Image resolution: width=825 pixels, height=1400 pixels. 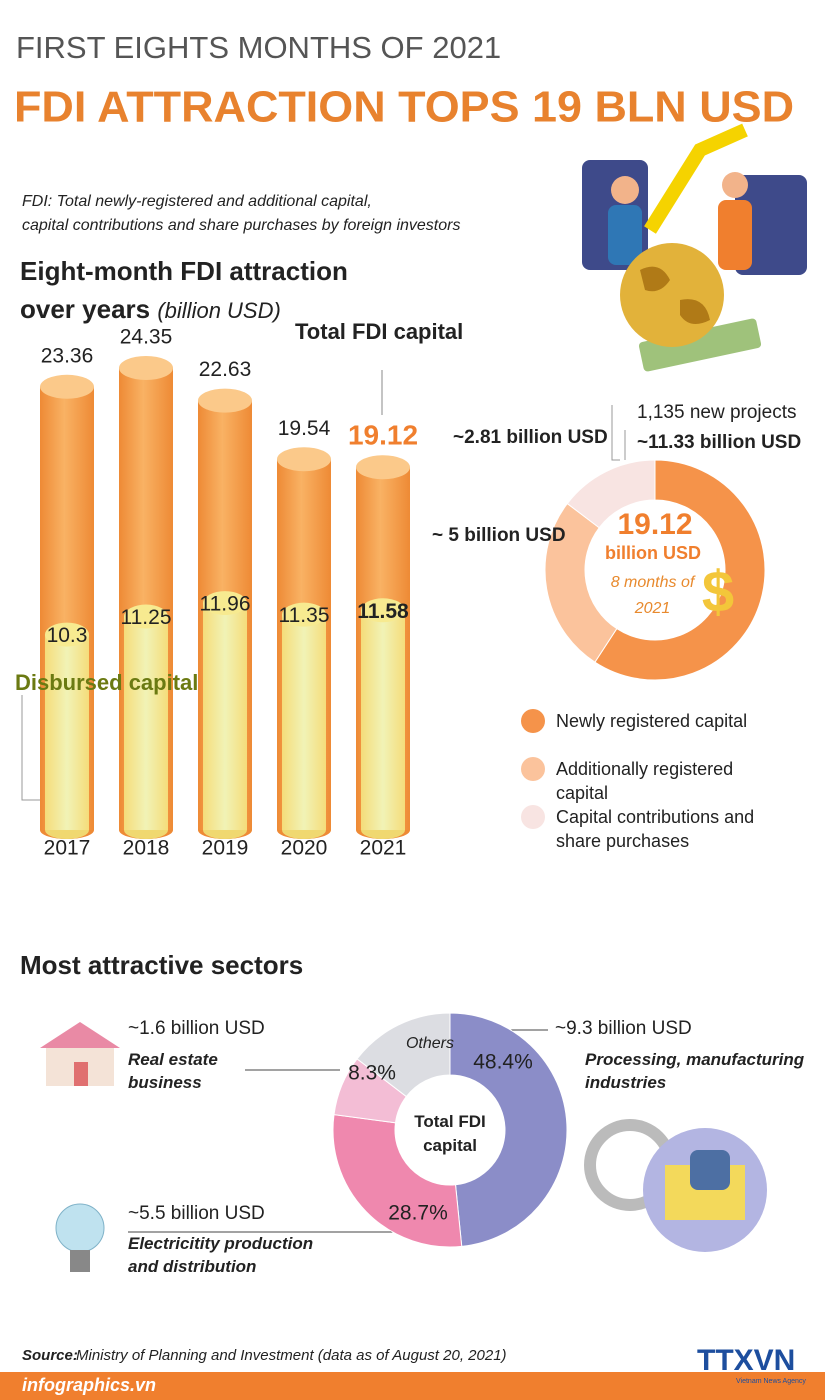 I want to click on amount-label: ~5.5 billion USD, so click(x=196, y=1213).